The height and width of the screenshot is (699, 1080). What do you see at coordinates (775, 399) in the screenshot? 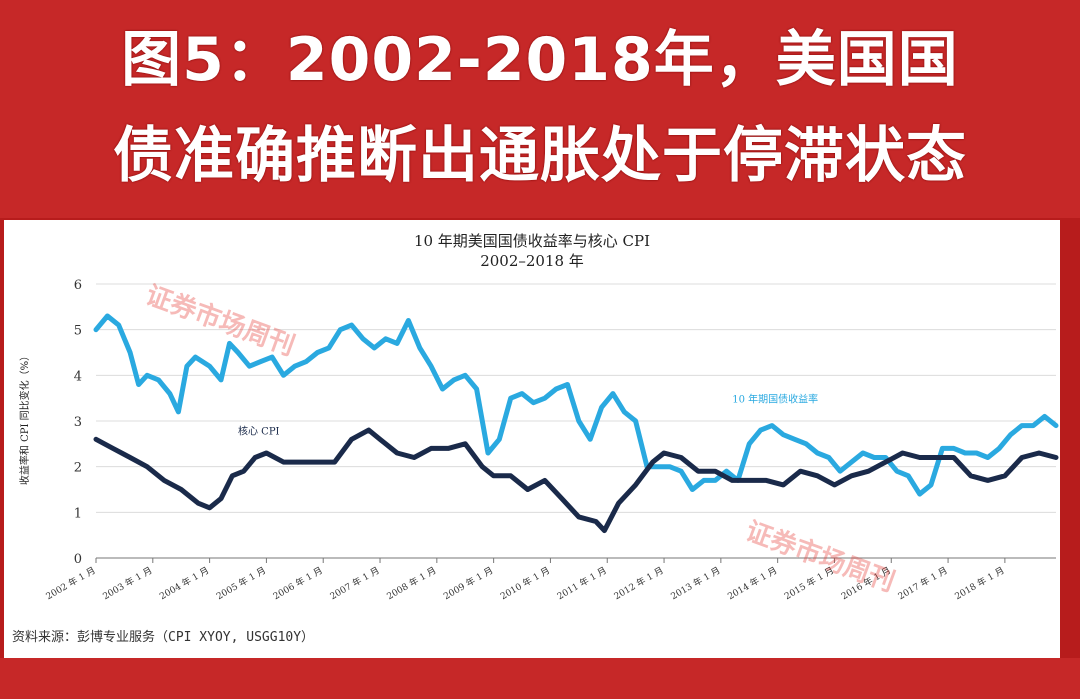
I see `annotation-yield: 10 年期国债收益率` at bounding box center [775, 399].